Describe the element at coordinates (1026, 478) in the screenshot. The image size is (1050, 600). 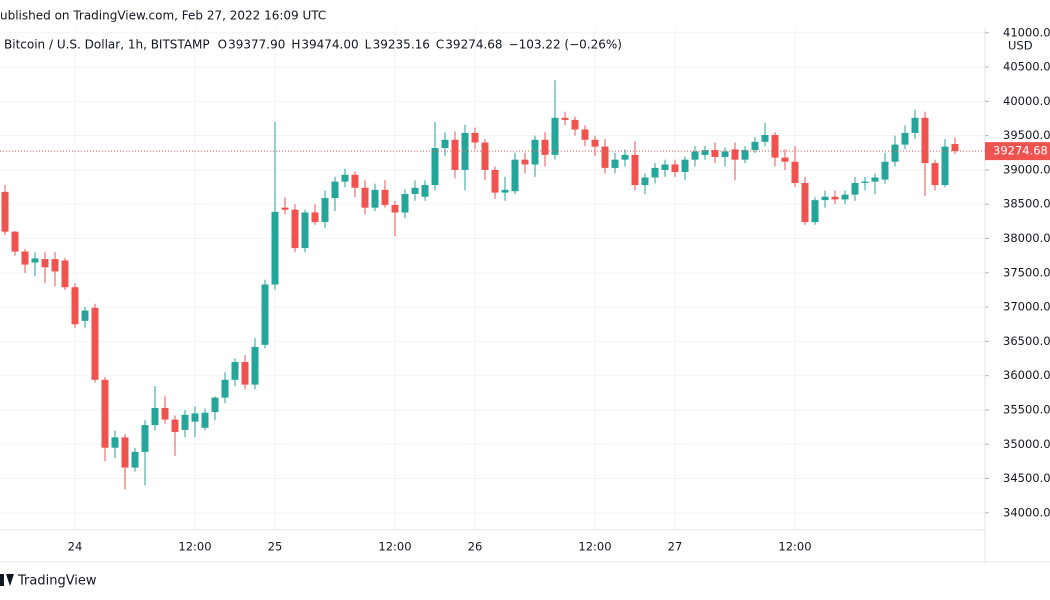
I see `y-tick-label: 34500.00` at that location.